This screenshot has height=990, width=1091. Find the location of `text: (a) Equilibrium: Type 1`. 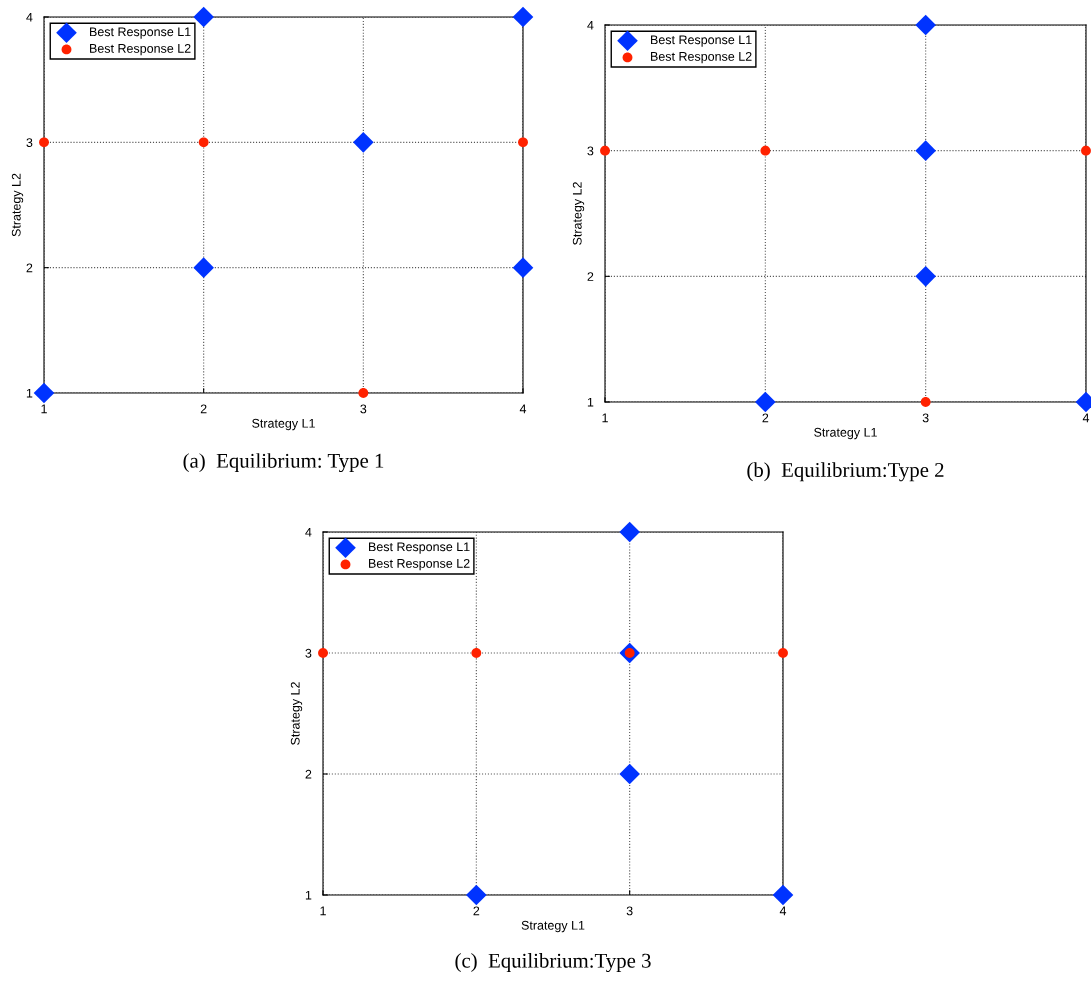

text: (a) Equilibrium: Type 1 is located at coordinates (283, 463).